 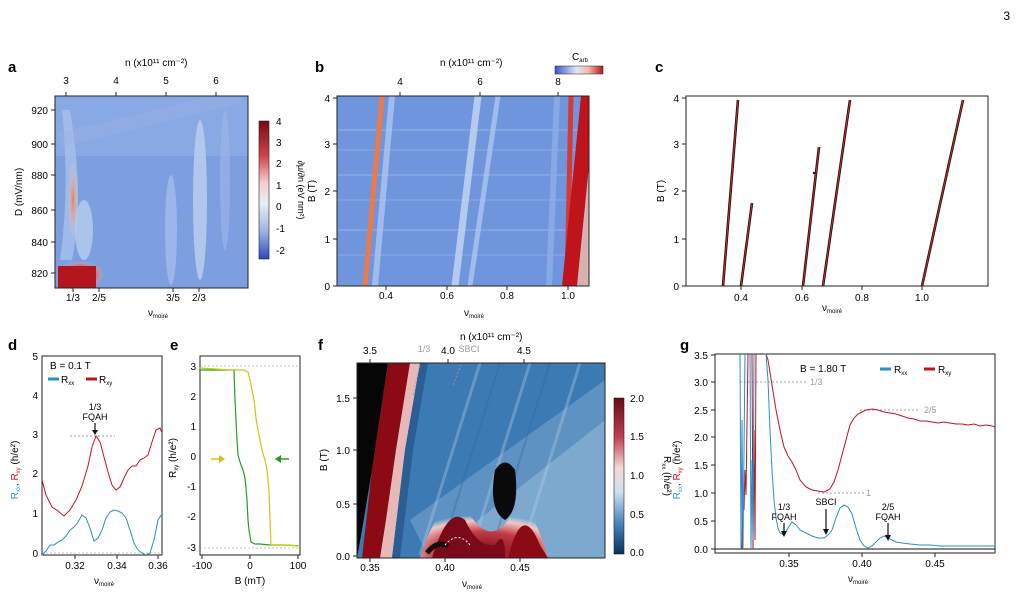 I want to click on panel-g-marker-fqah-2-5-line2: FQAH, so click(x=887, y=517).